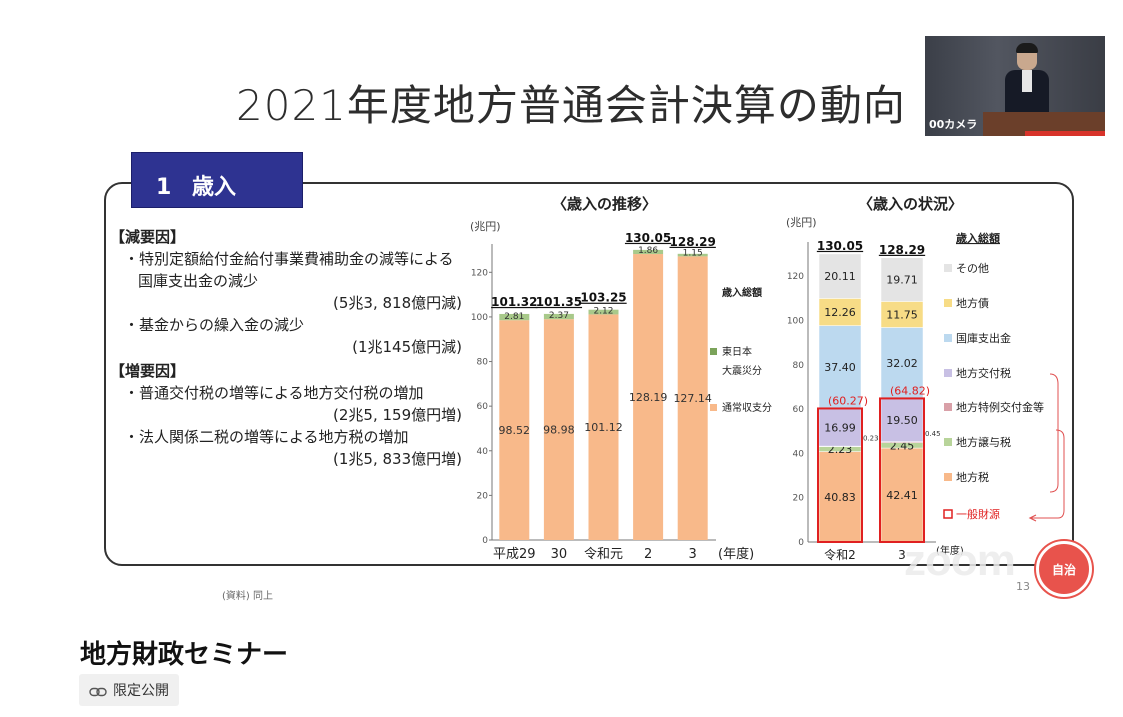  I want to click on chart2-y-tick: 20, so click(799, 499).